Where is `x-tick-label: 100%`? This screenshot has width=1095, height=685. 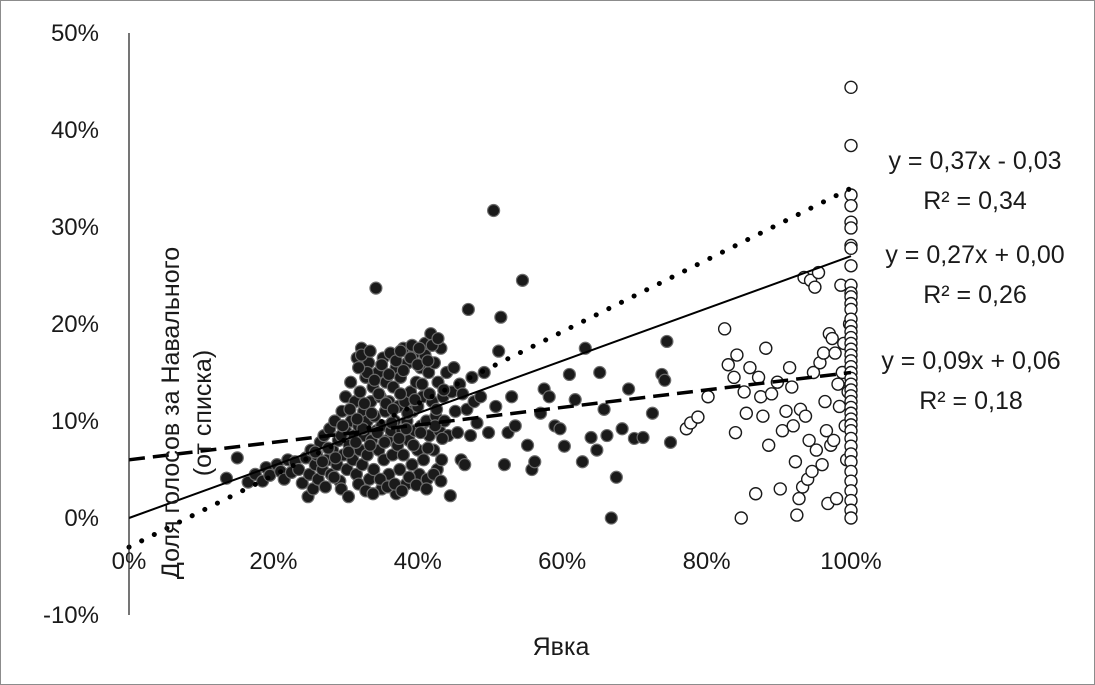
x-tick-label: 100% is located at coordinates (850, 561).